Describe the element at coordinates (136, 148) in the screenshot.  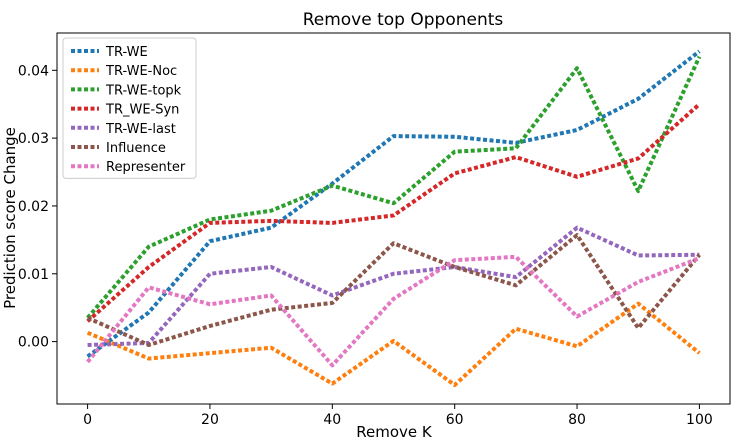
I see `legend-label: Influence` at that location.